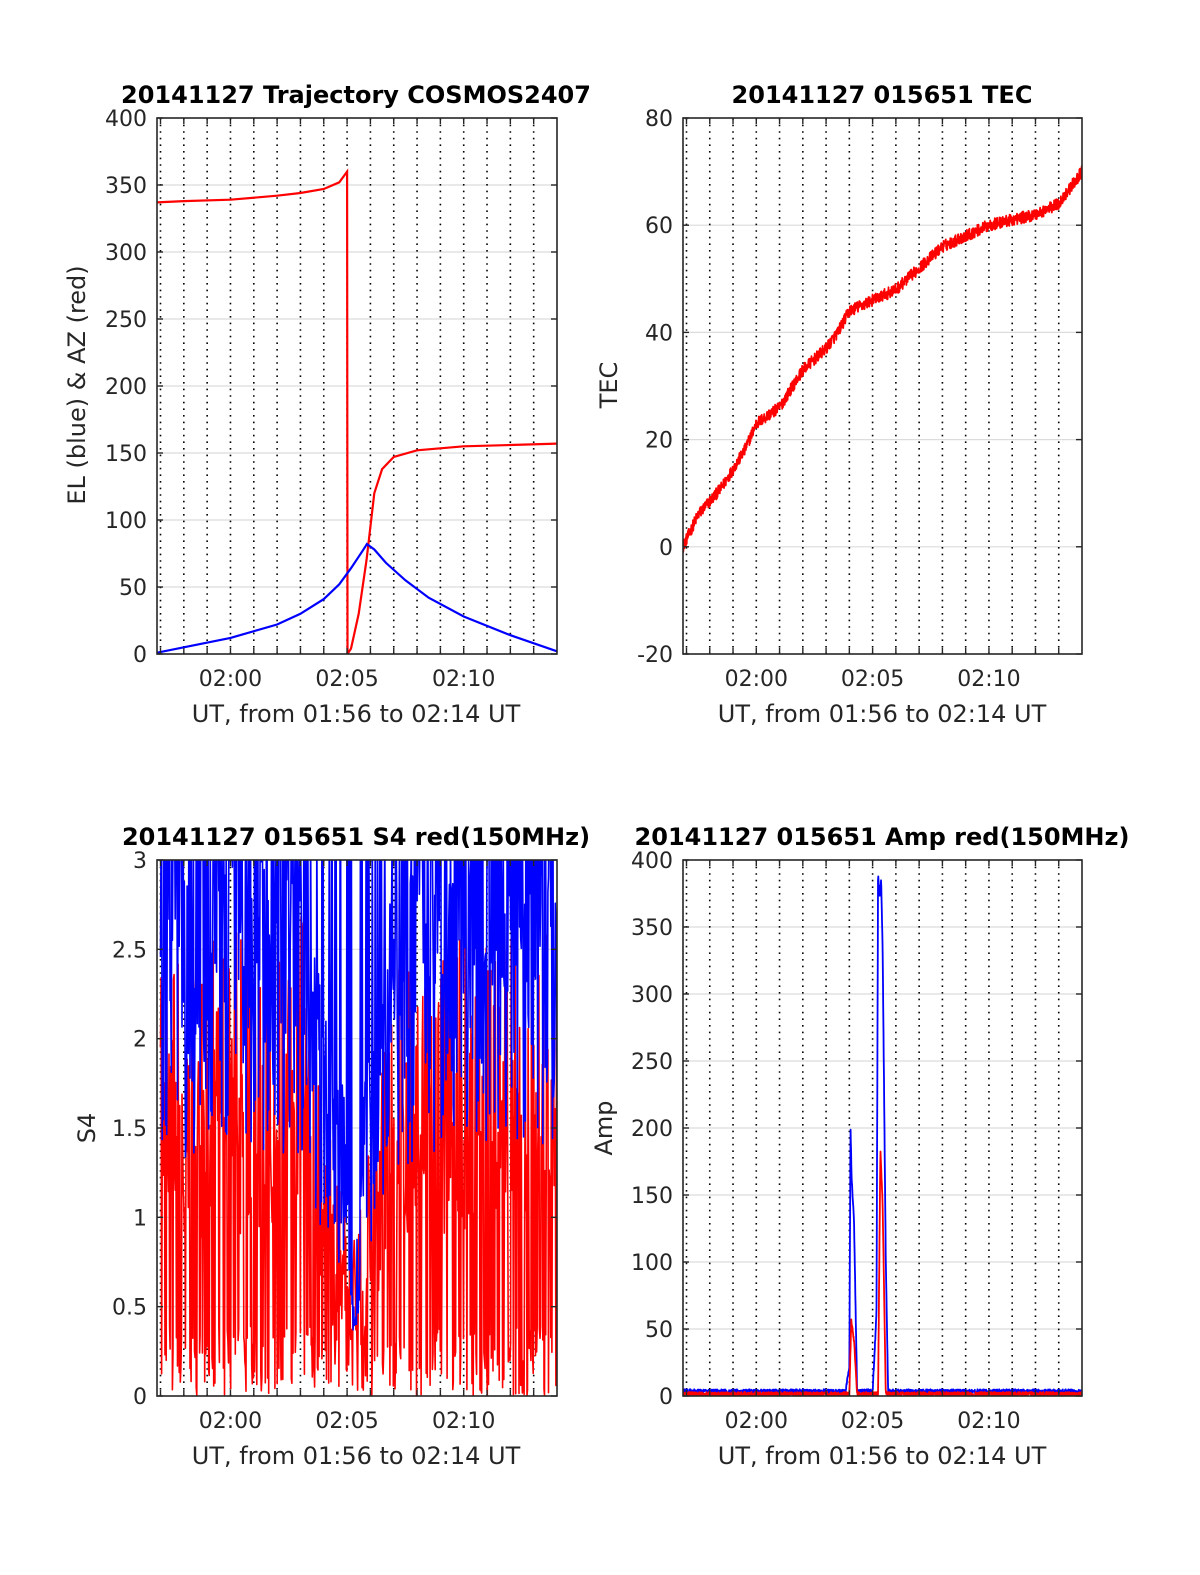 The width and height of the screenshot is (1200, 1575). I want to click on y-tick-label: 1, so click(140, 1218).